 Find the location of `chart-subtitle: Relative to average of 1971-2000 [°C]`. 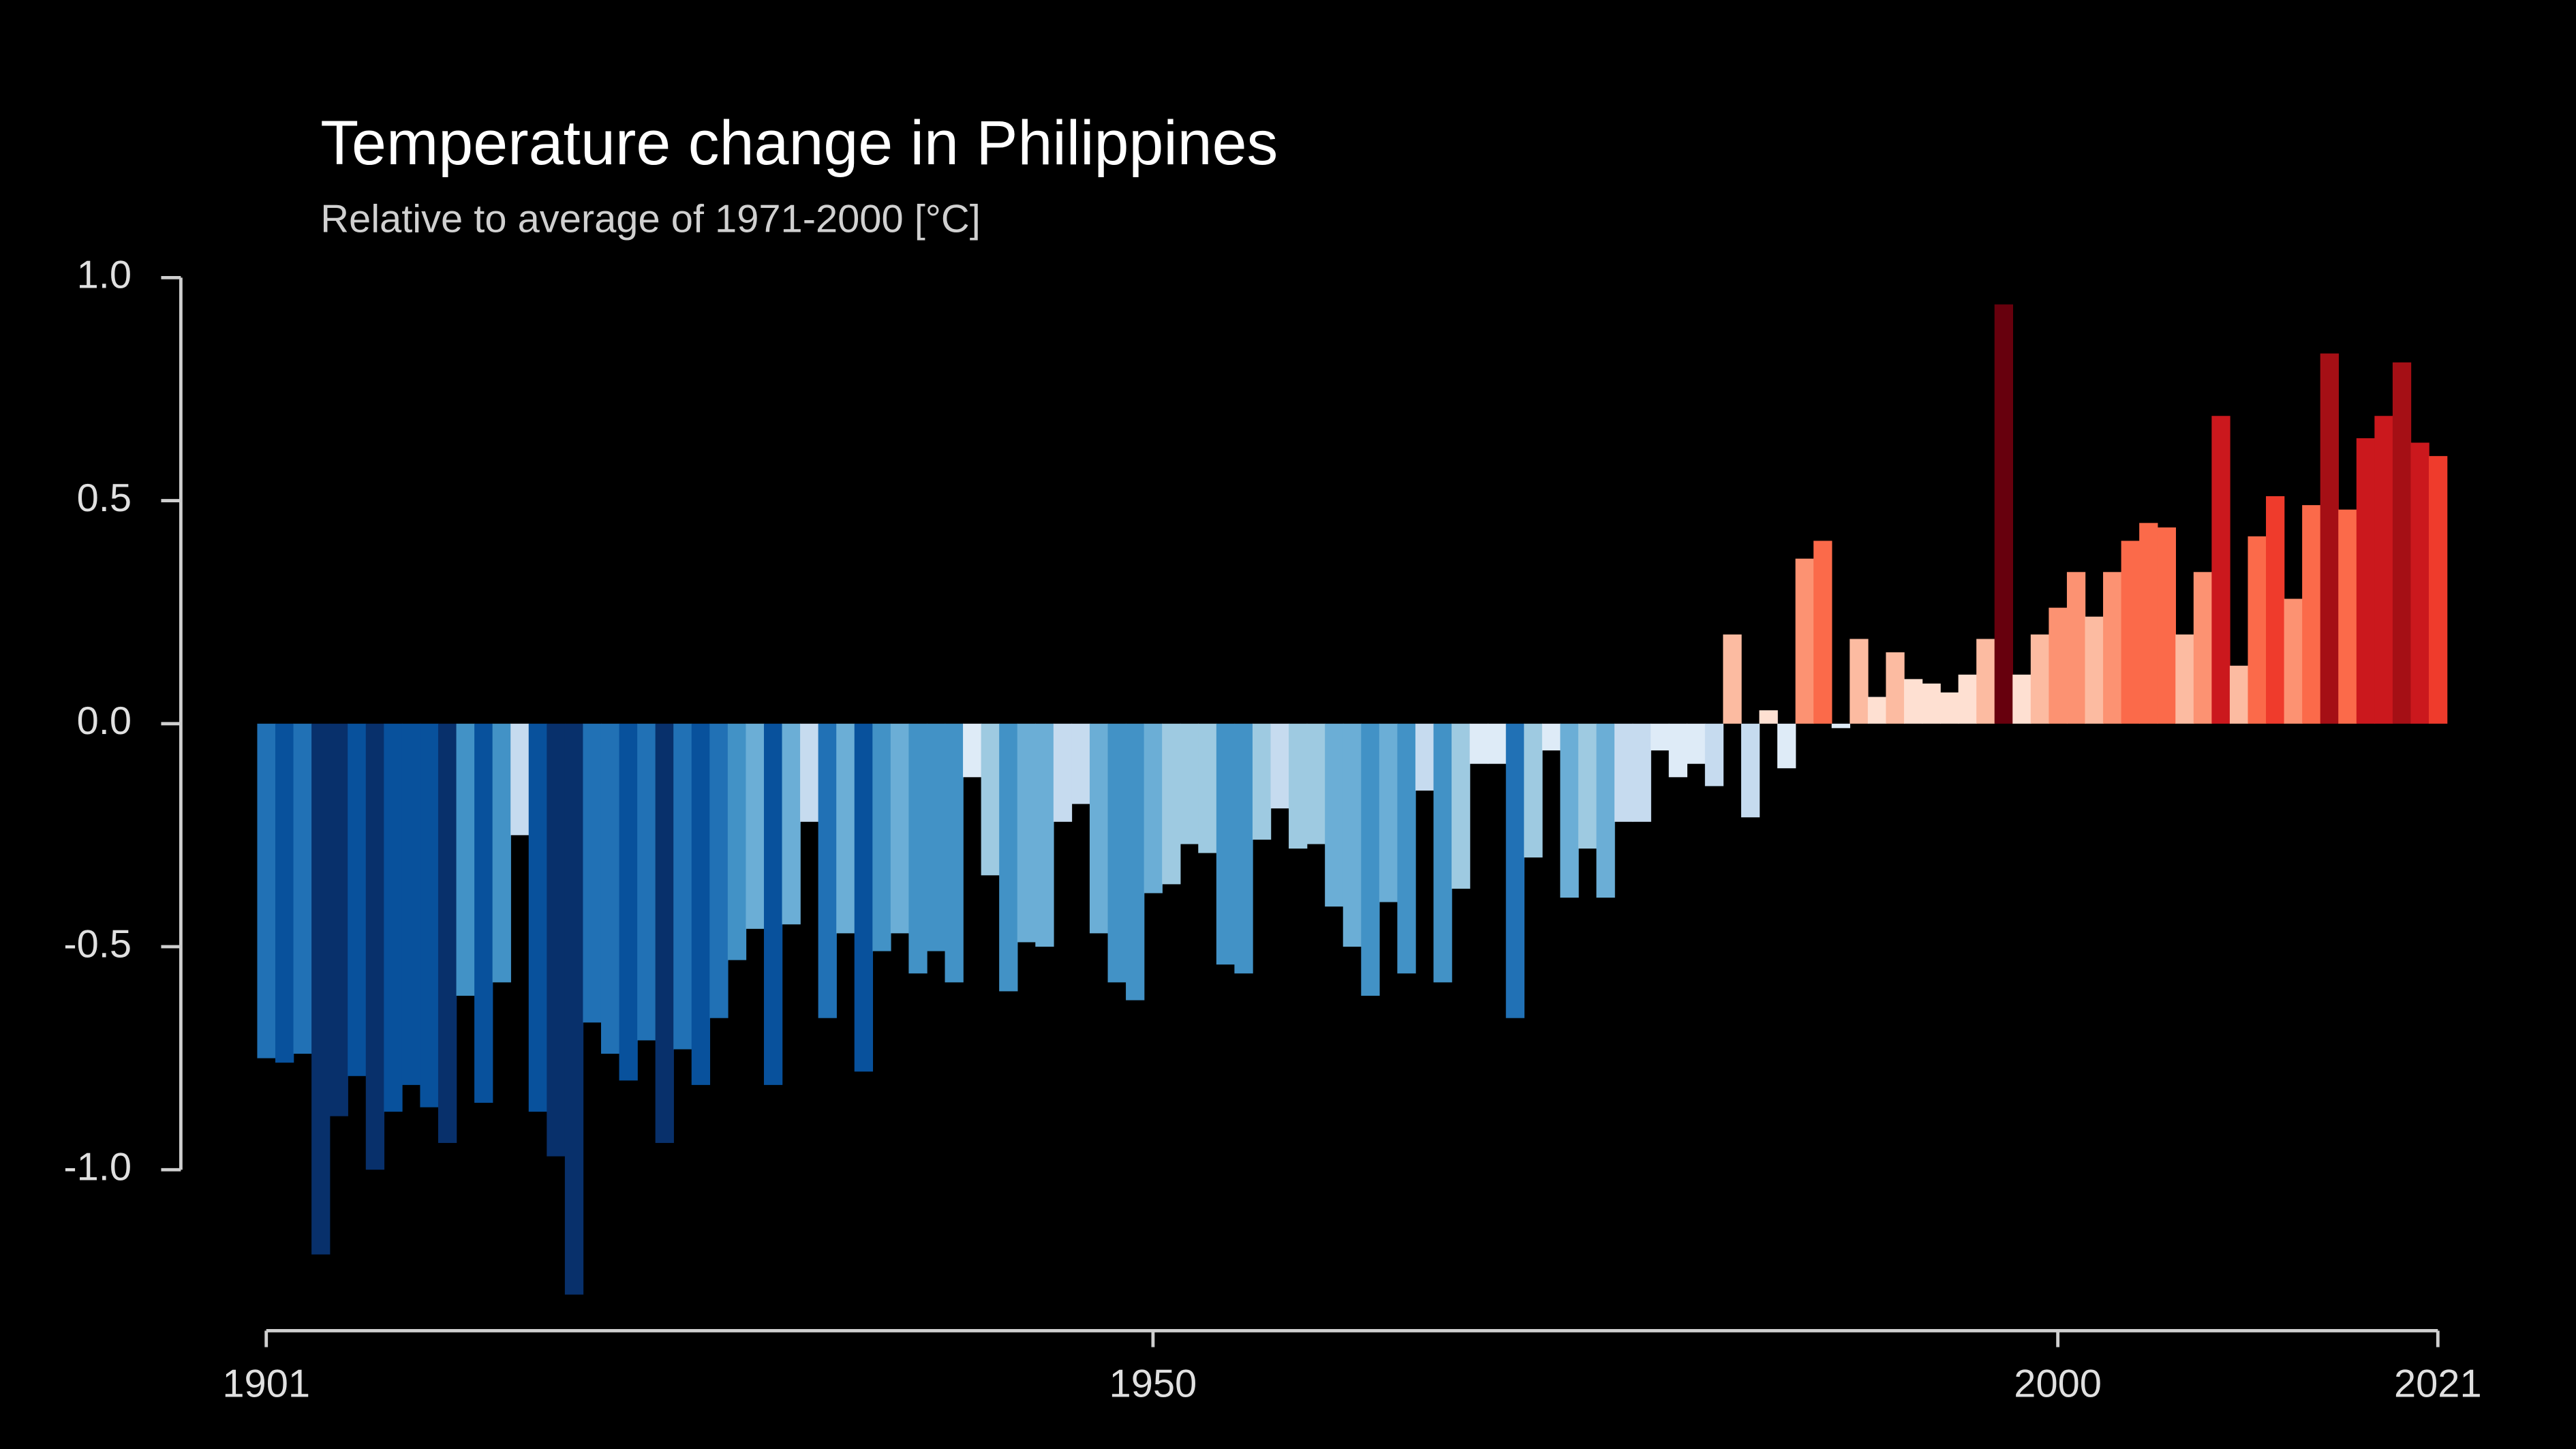

chart-subtitle: Relative to average of 1971-2000 [°C] is located at coordinates (650, 219).